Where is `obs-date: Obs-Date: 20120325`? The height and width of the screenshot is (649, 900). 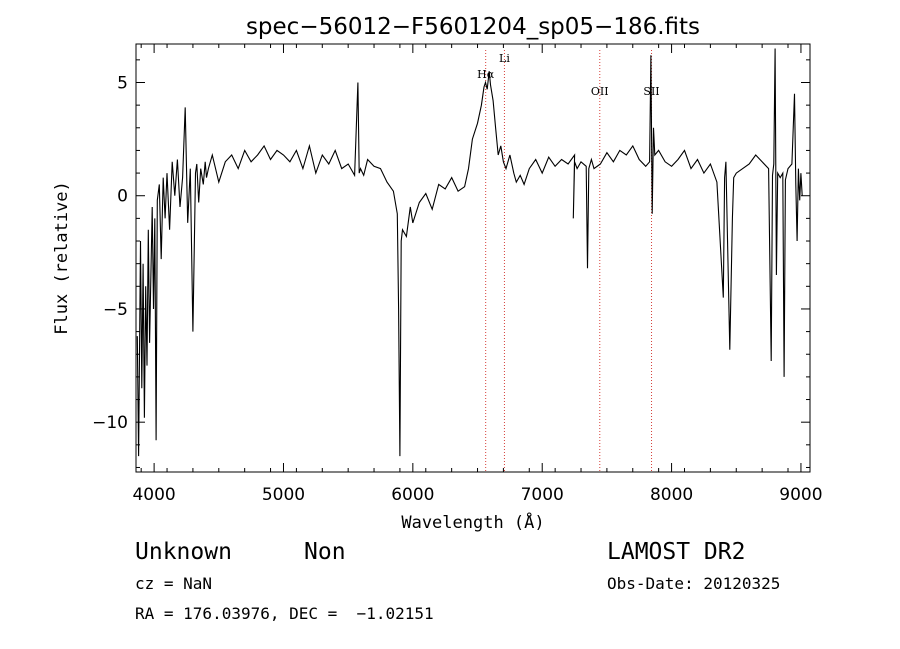
obs-date: Obs-Date: 20120325 is located at coordinates (694, 583).